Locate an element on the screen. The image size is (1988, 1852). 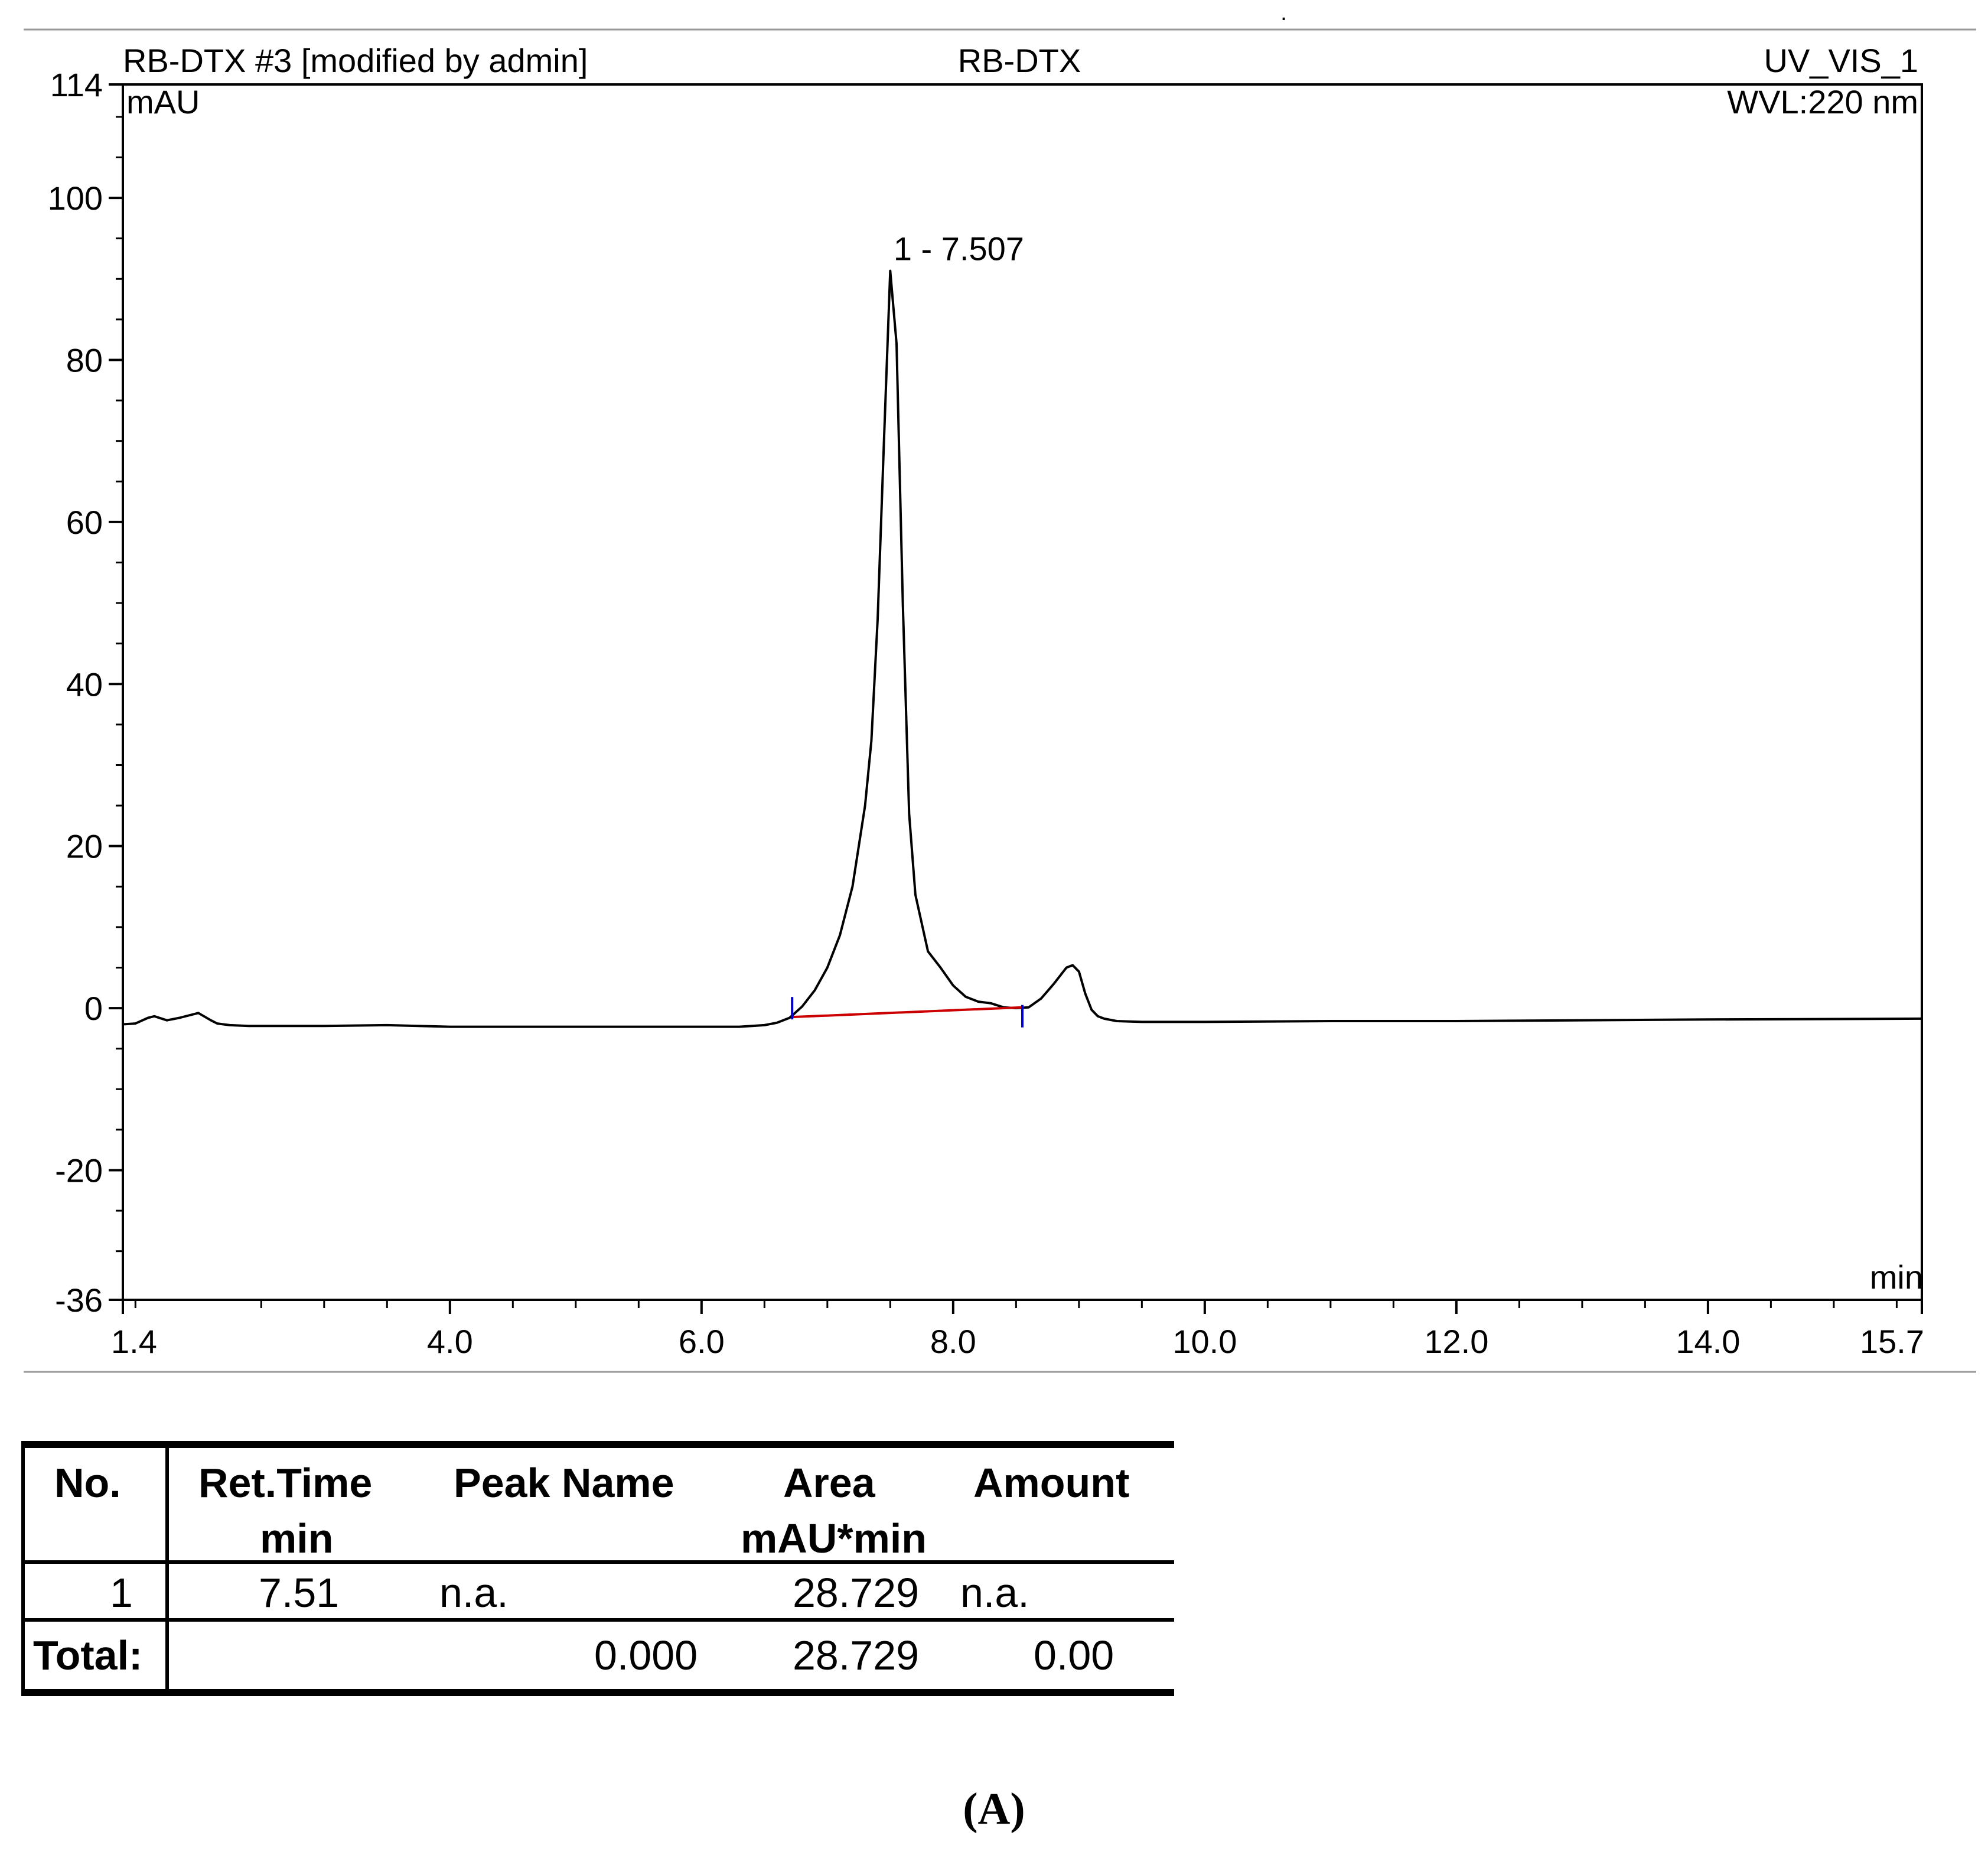
total-amount: 0.00 is located at coordinates (1074, 1655).